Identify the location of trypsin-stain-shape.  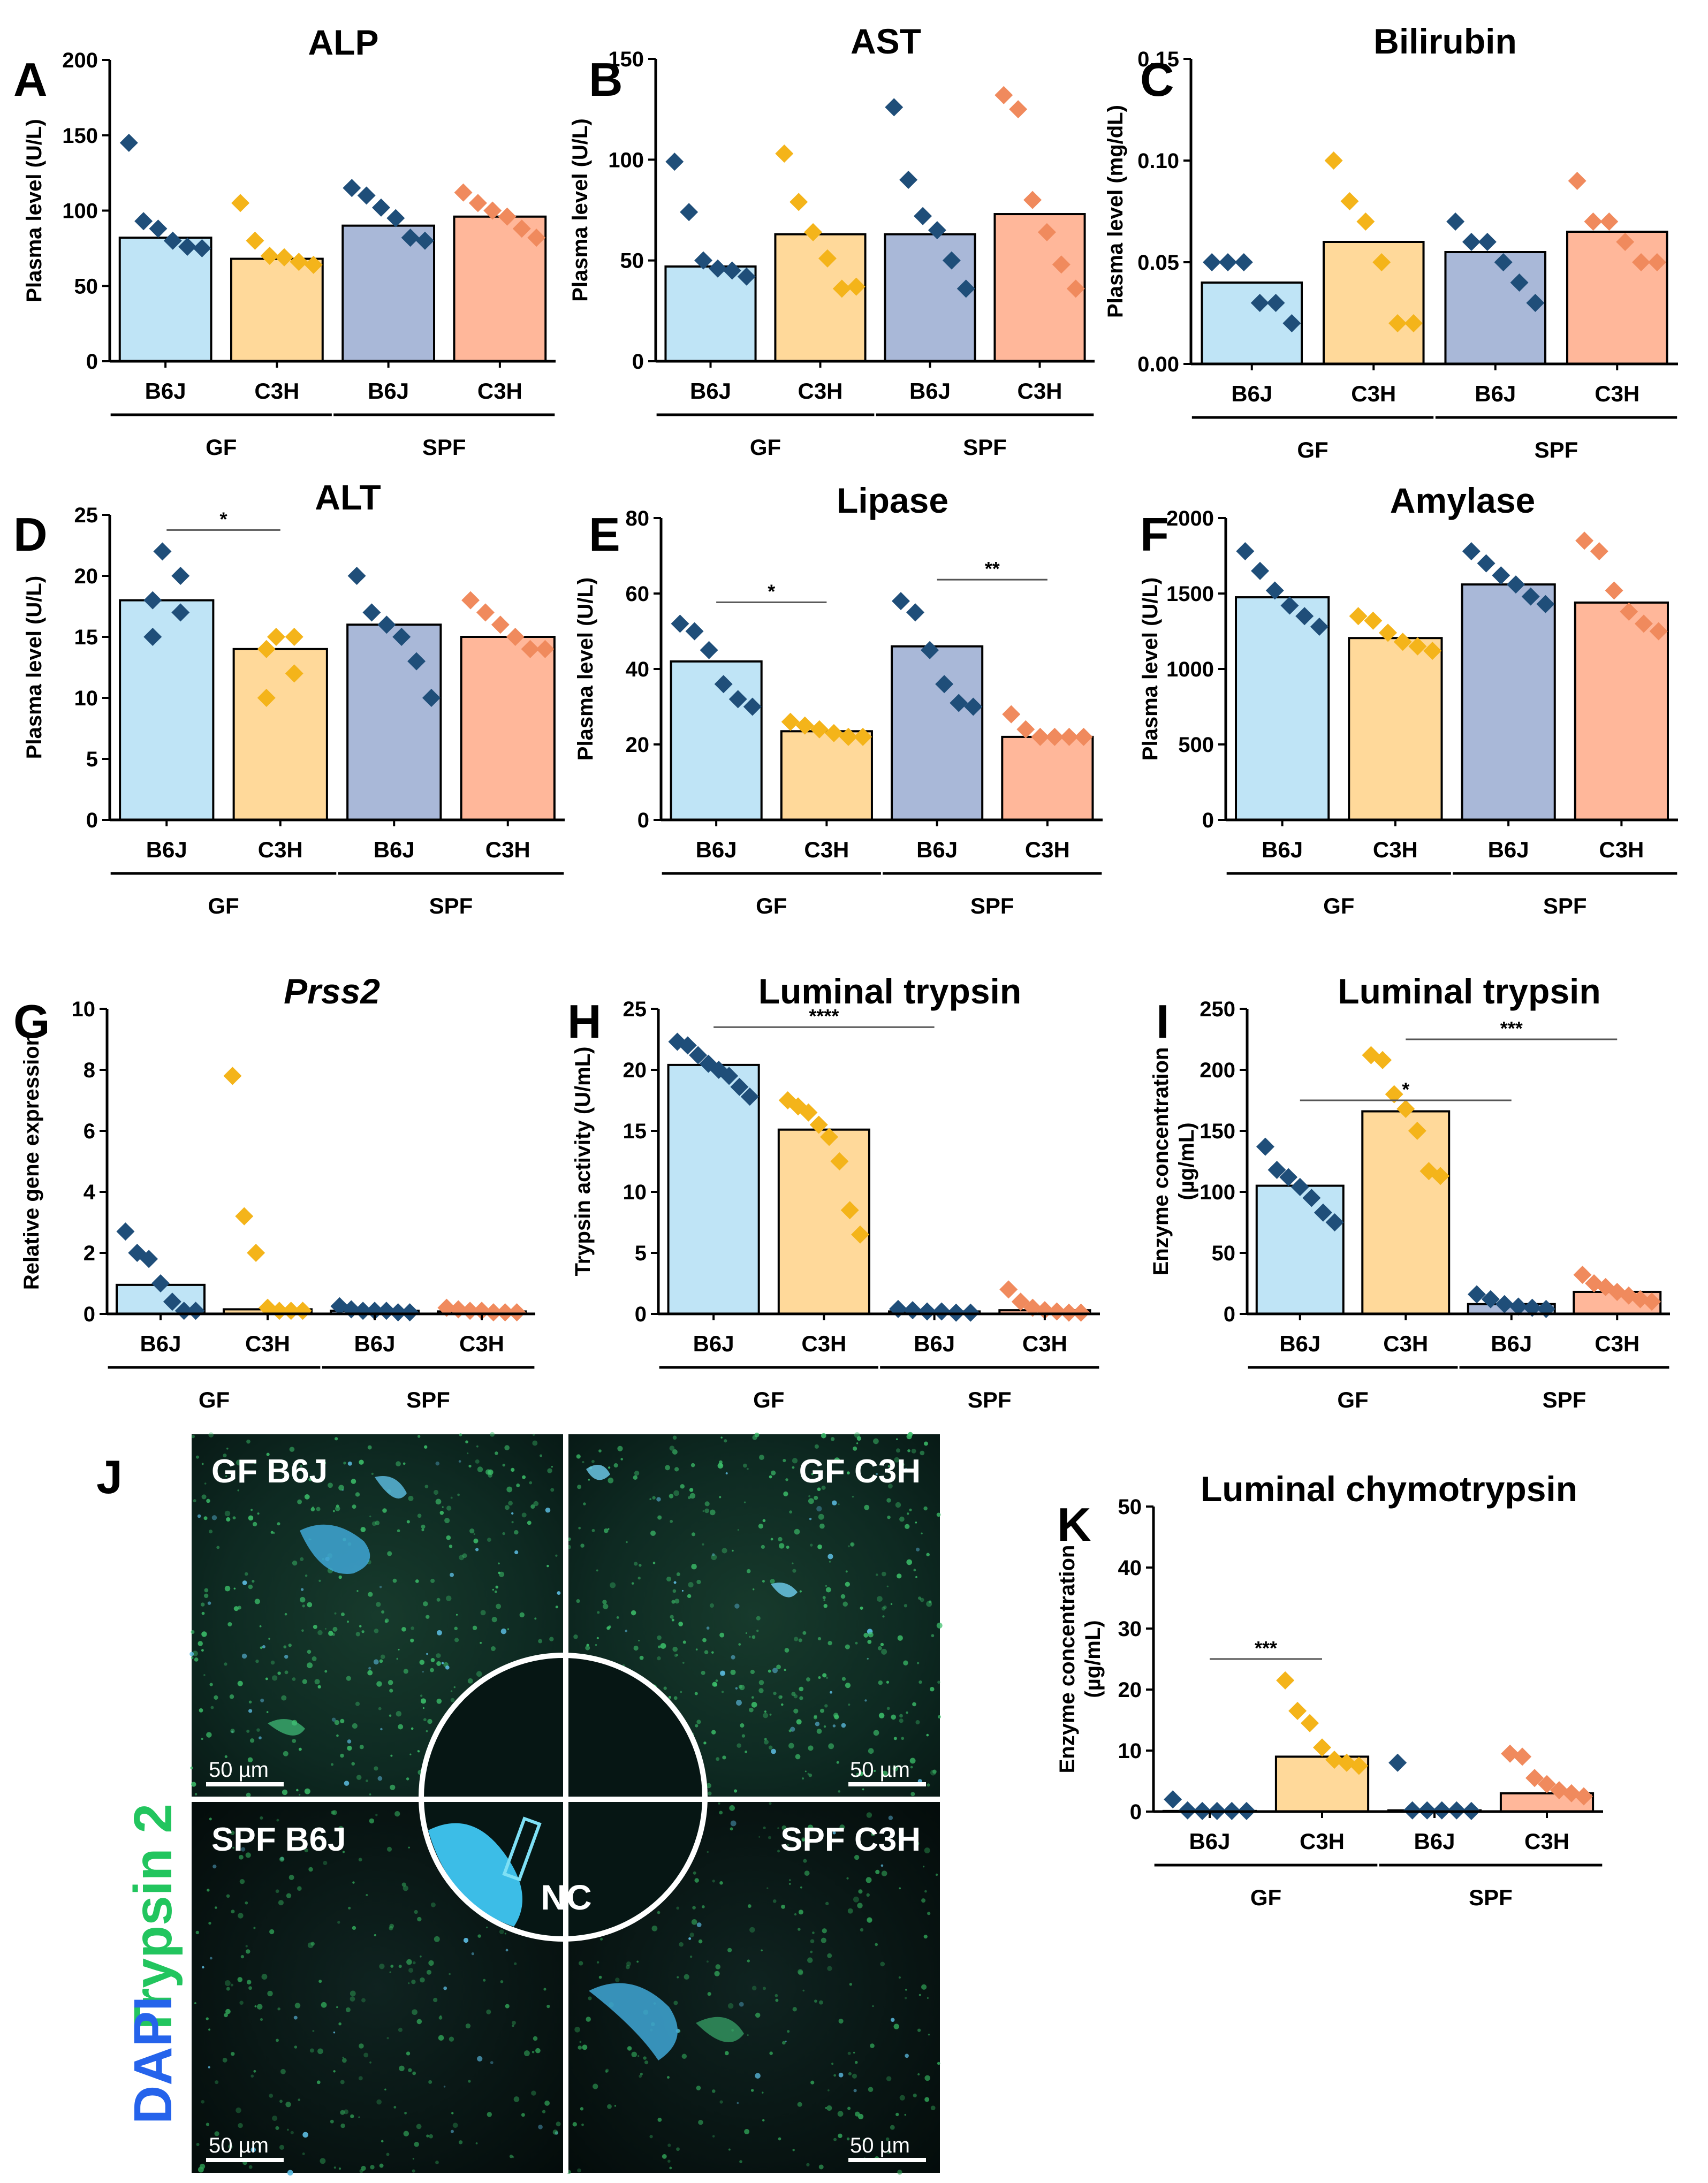
(286, 1727).